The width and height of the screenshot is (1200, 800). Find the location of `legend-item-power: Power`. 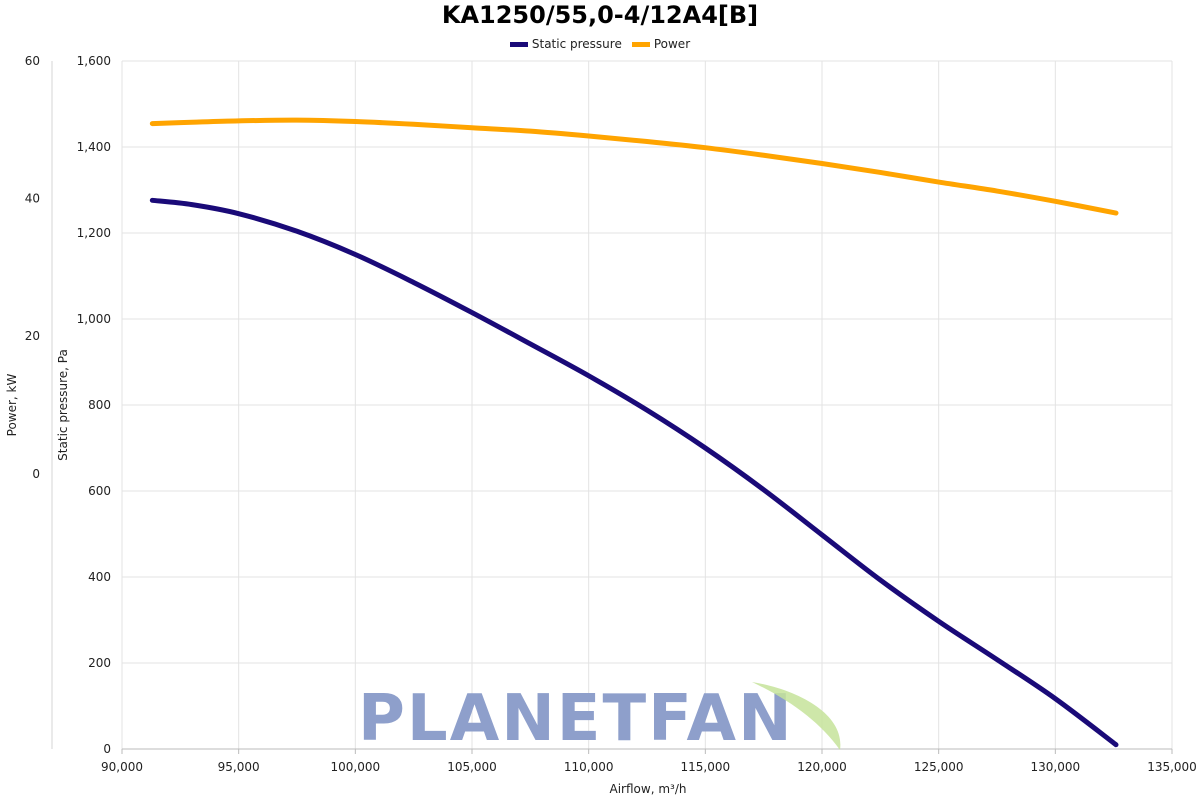

legend-item-power: Power is located at coordinates (661, 44).